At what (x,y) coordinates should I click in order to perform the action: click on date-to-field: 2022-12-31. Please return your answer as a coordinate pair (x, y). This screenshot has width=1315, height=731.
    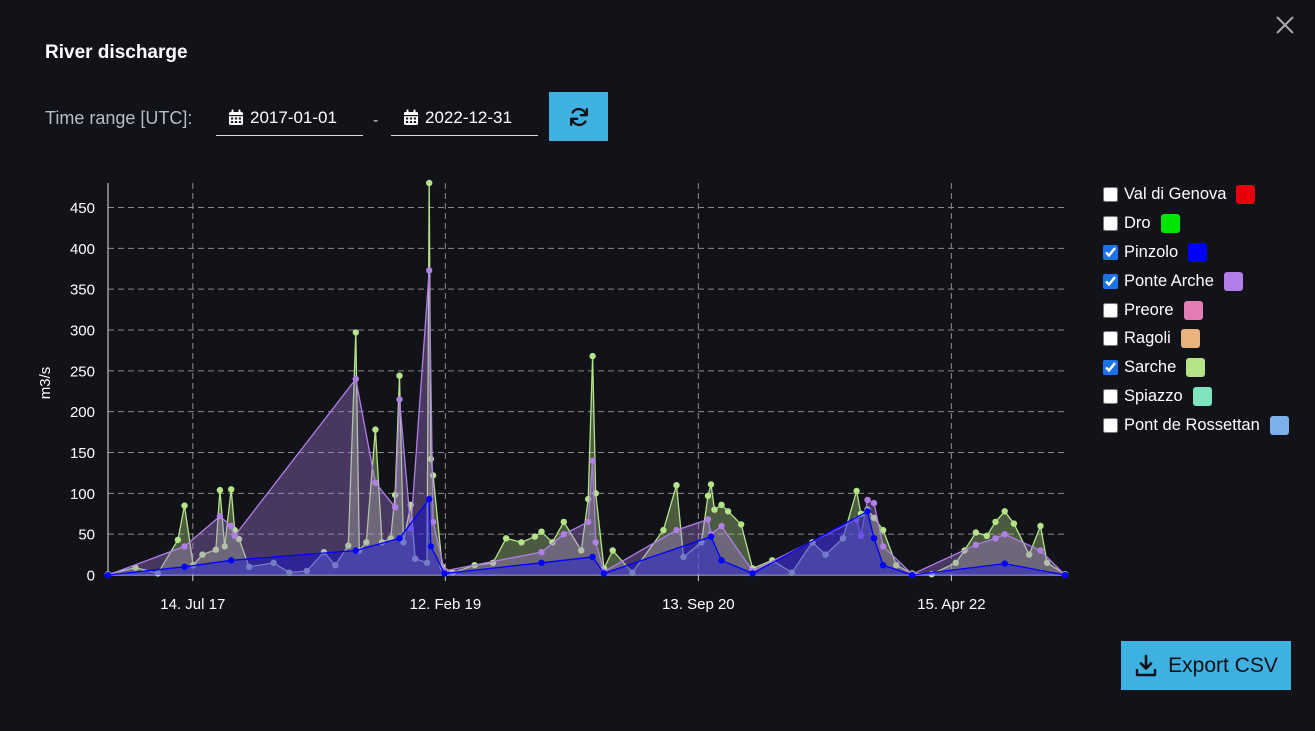
    Looking at the image, I should click on (464, 118).